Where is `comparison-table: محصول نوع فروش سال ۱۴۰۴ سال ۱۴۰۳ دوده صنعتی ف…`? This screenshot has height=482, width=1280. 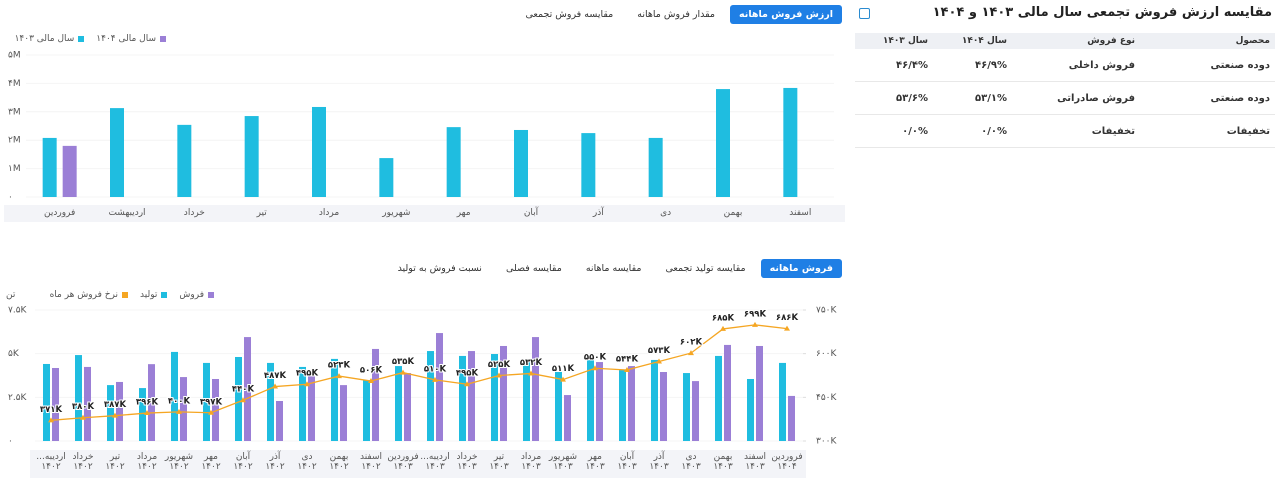 comparison-table: محصول نوع فروش سال ۱۴۰۴ سال ۱۴۰۳ دوده صنعتی ف… is located at coordinates (1065, 90).